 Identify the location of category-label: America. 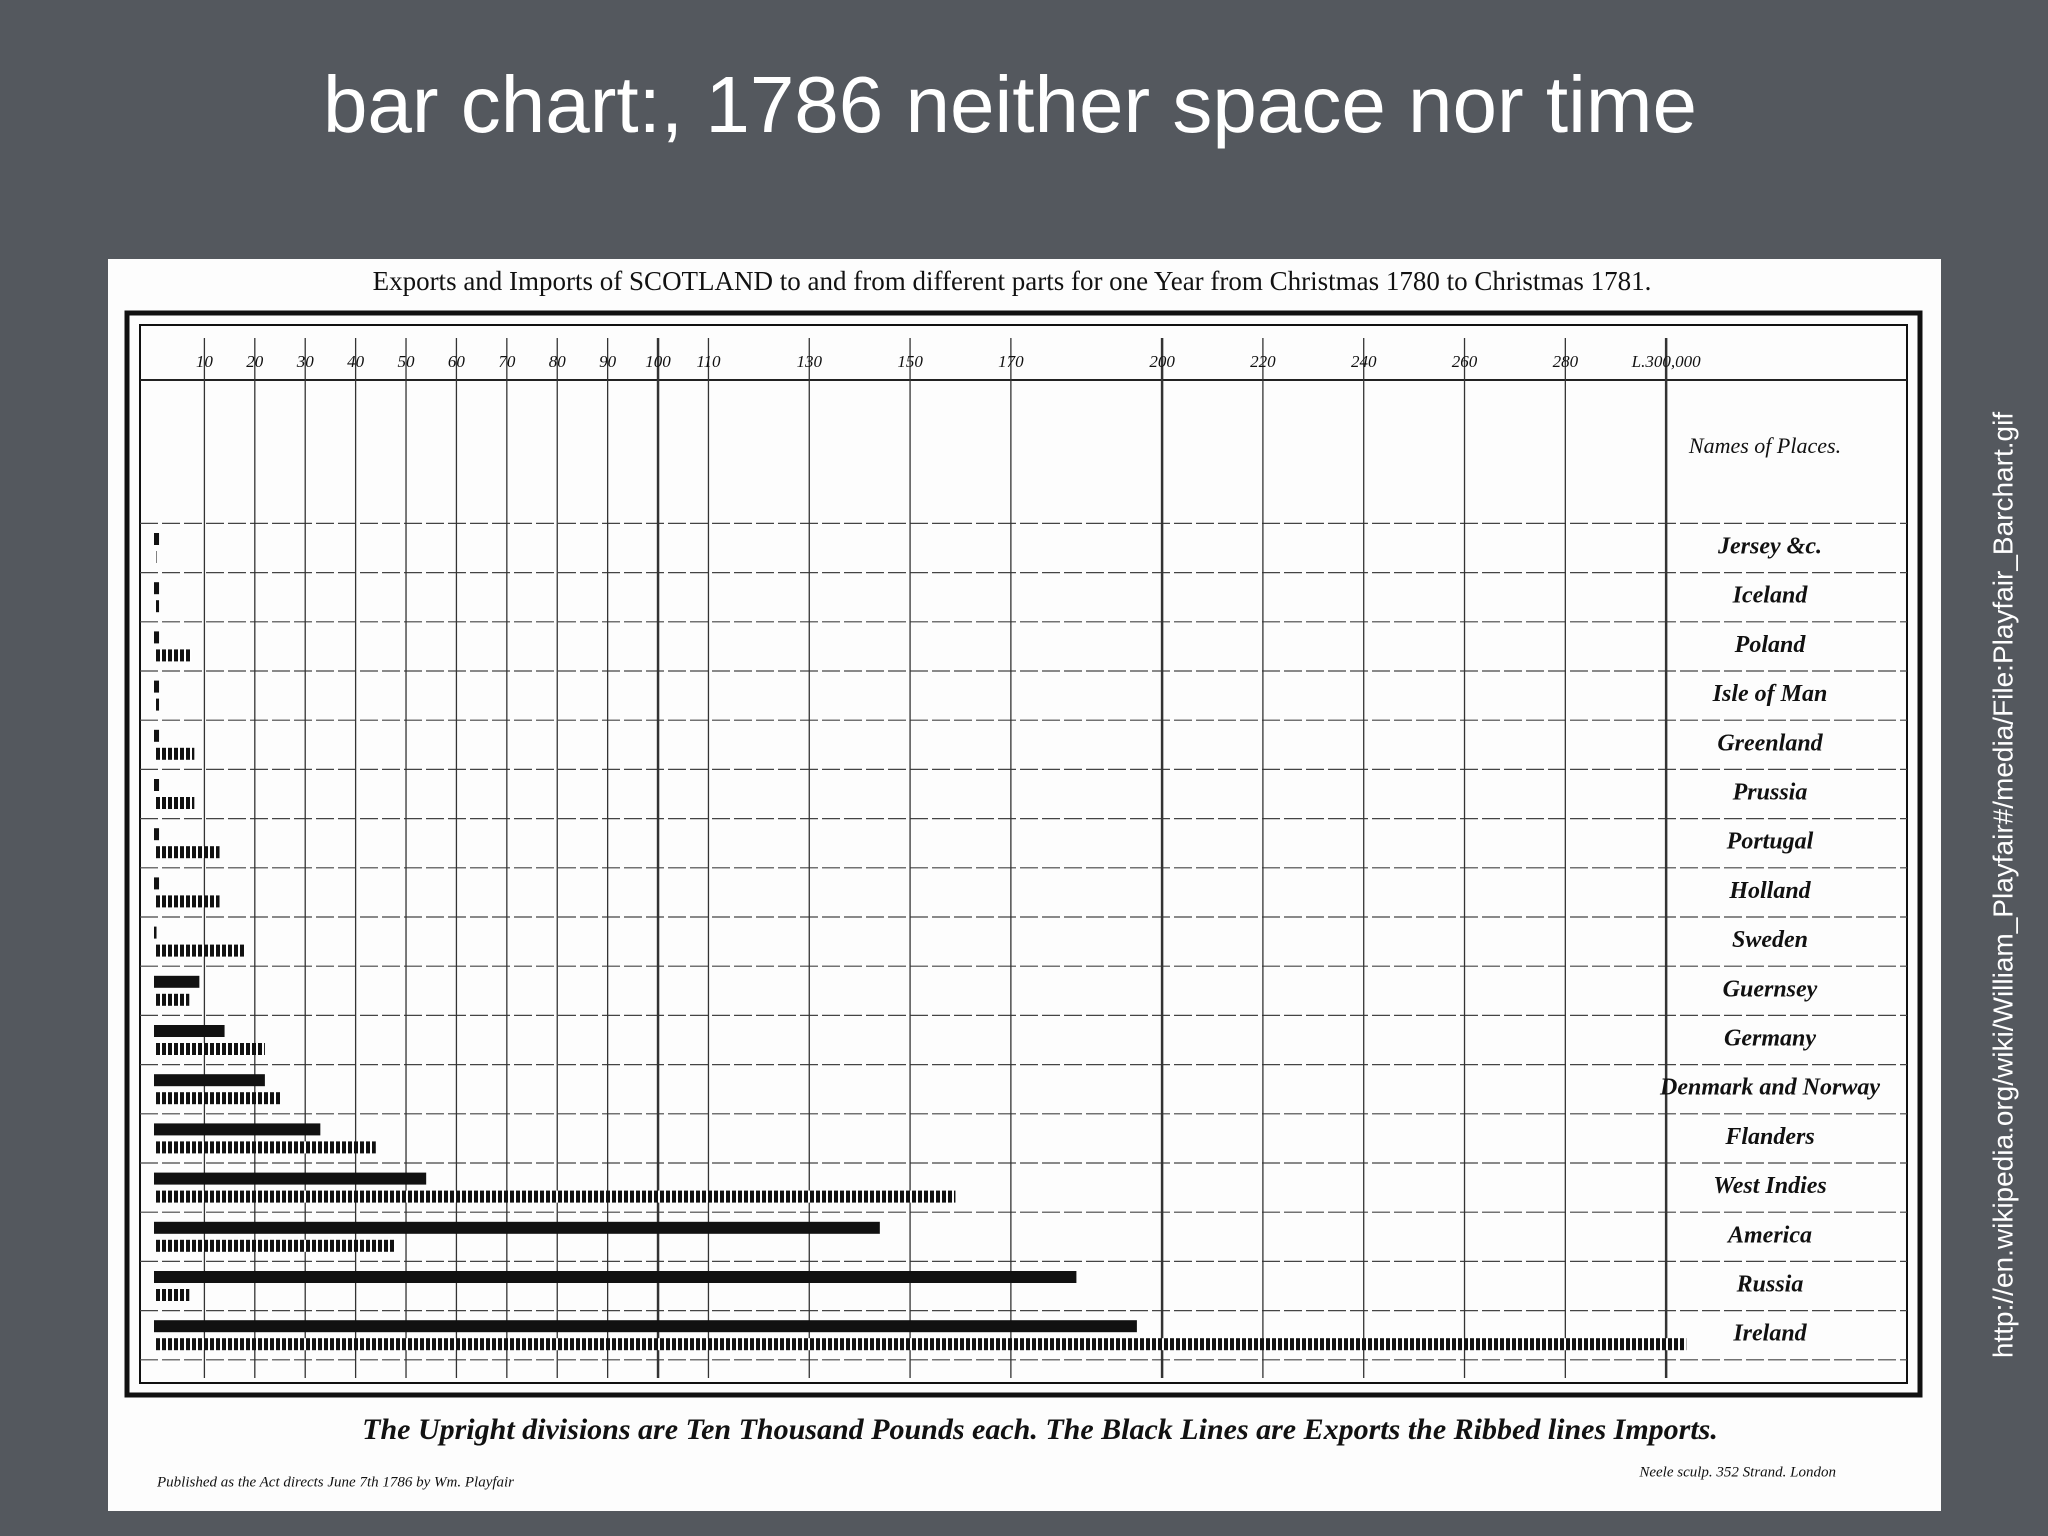
(1769, 1235).